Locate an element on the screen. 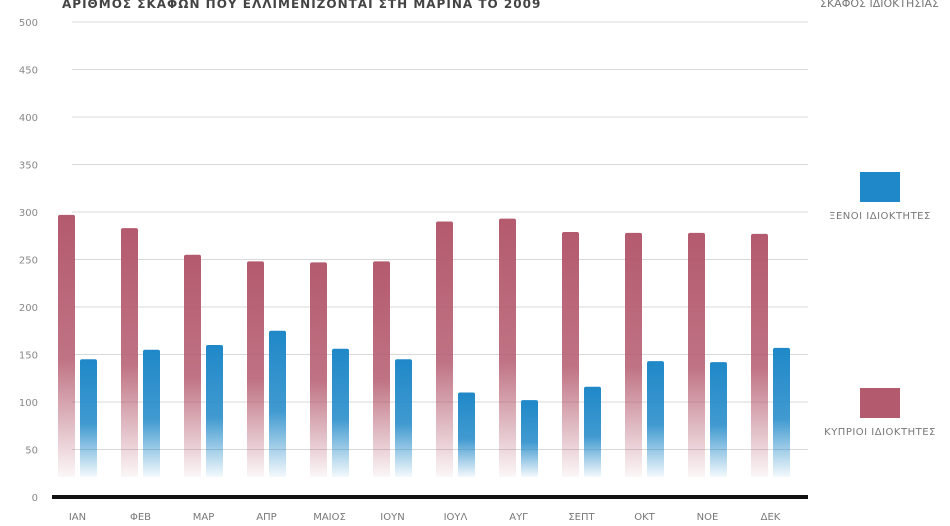  y-tick-label: 150 is located at coordinates (28, 356).